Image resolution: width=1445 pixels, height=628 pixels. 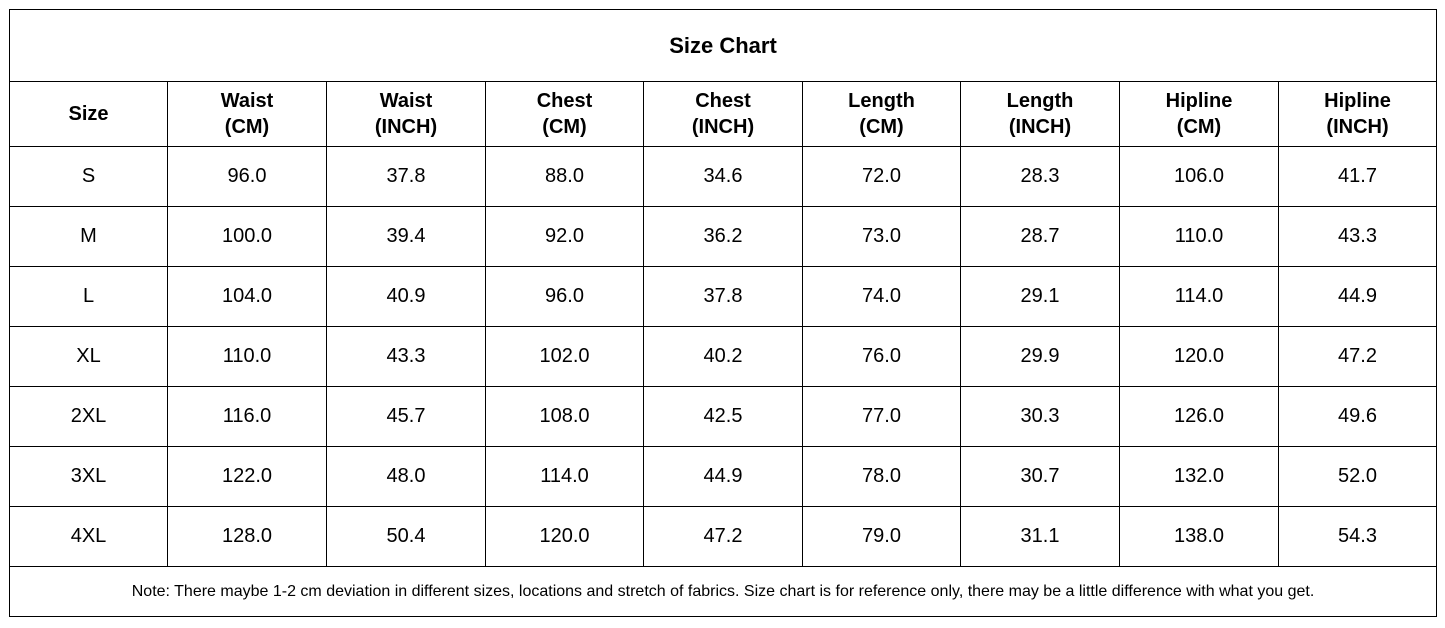 I want to click on title-row: Size Chart, so click(x=723, y=45).